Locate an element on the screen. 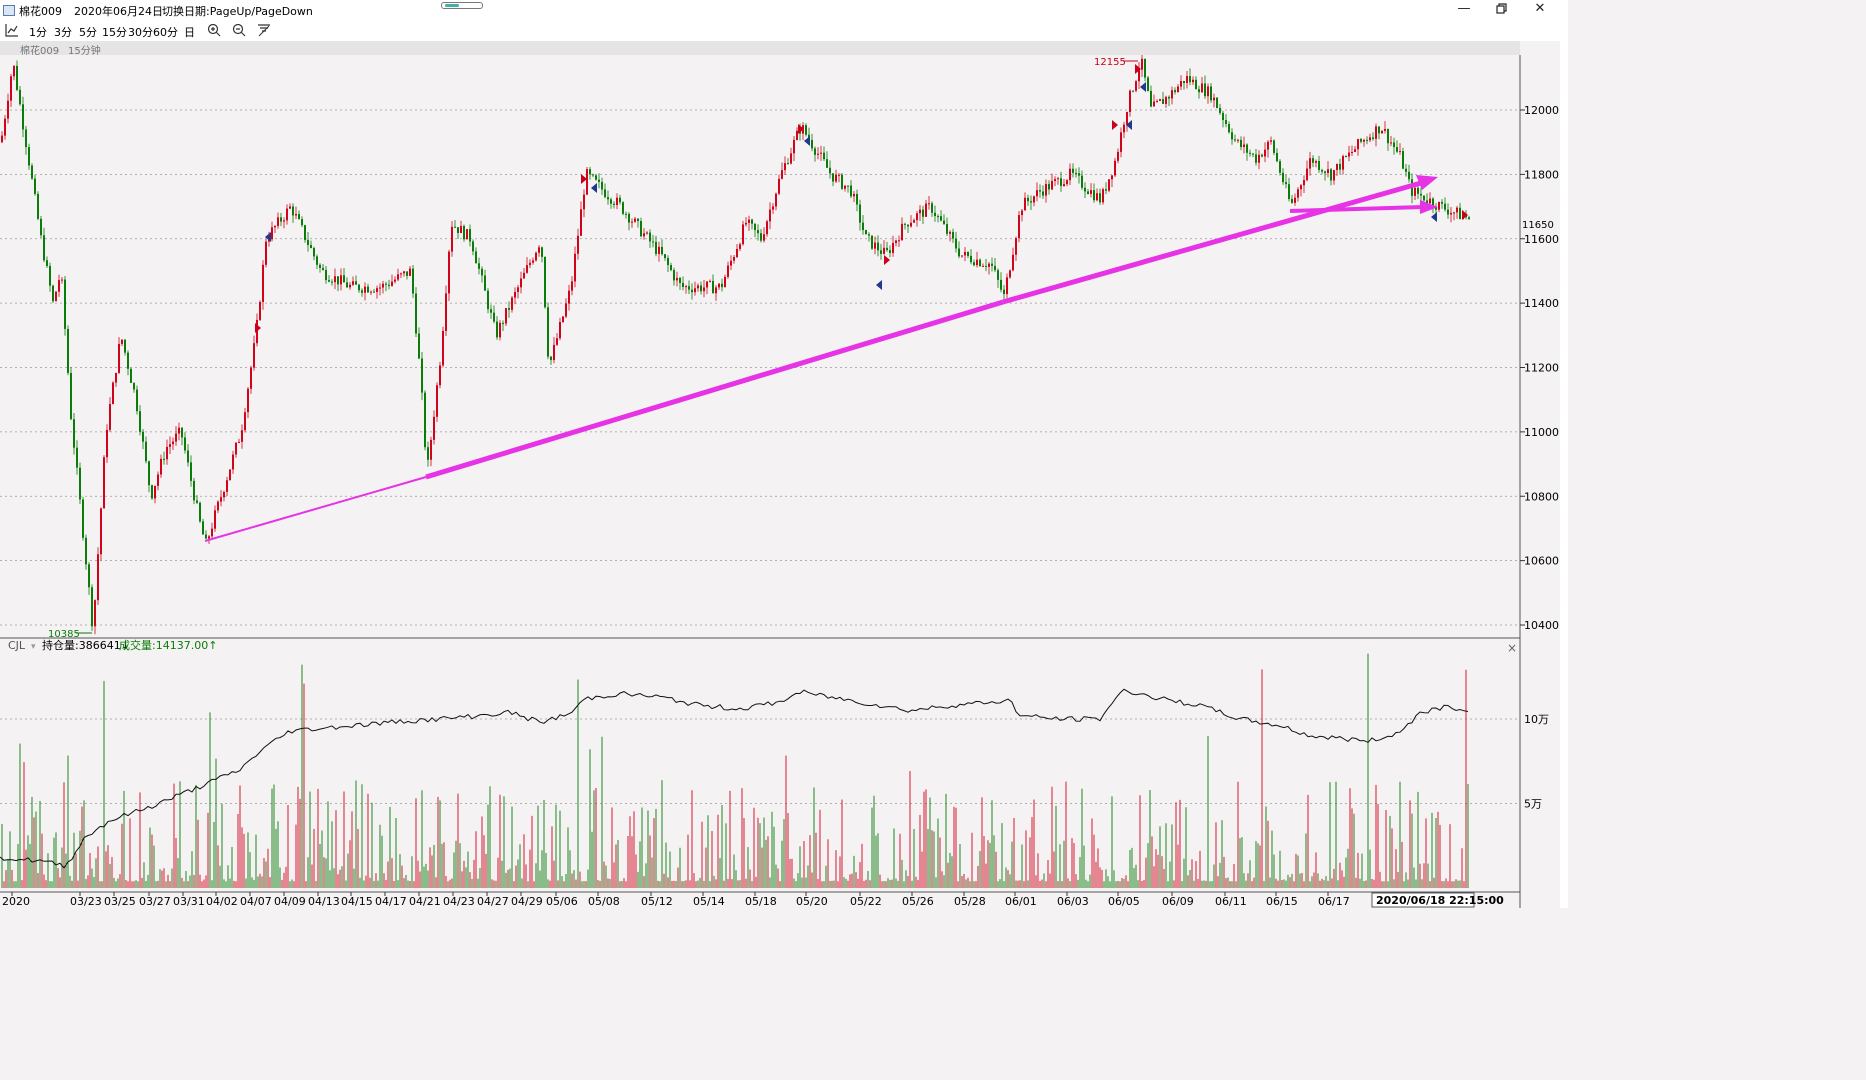 This screenshot has height=1080, width=1866. period-3min: 3分 is located at coordinates (63, 32).